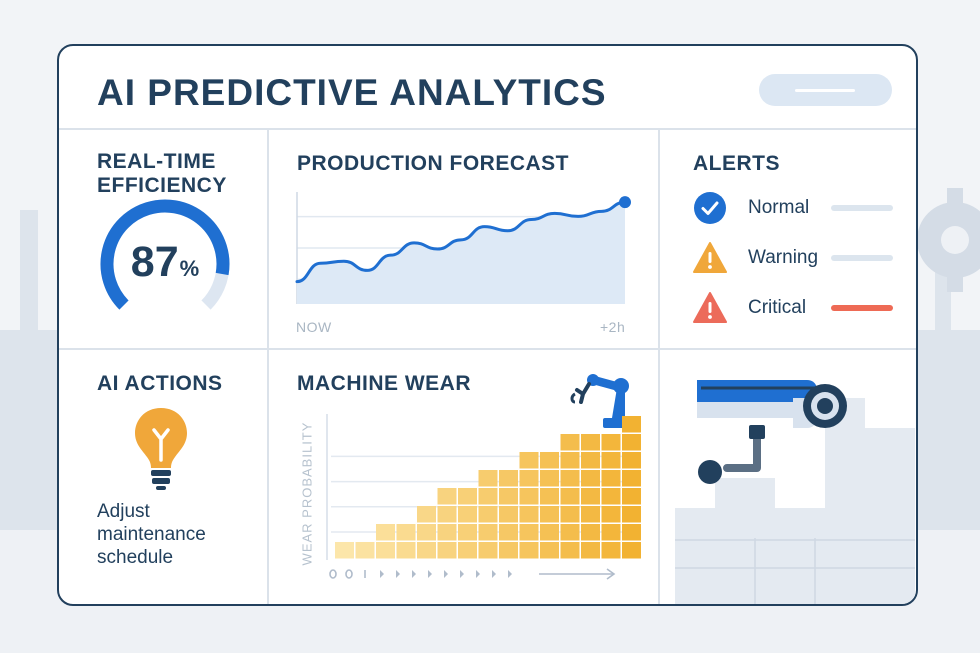  Describe the element at coordinates (314, 327) in the screenshot. I see `forecast-x-start: NOW` at that location.